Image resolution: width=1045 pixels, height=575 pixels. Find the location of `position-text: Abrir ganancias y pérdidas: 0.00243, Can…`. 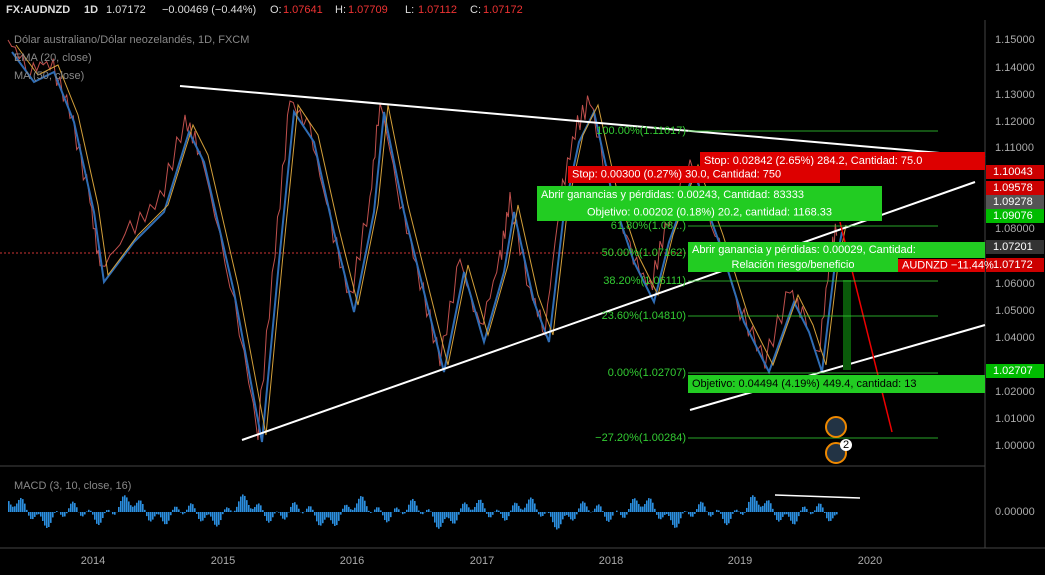

position-text: Abrir ganancias y pérdidas: 0.00243, Can… is located at coordinates (672, 195).